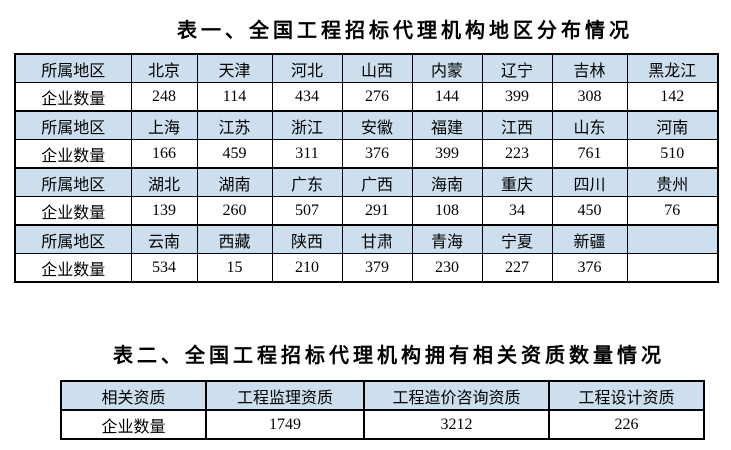 This screenshot has height=450, width=731. What do you see at coordinates (164, 268) in the screenshot?
I see `count-cell: 534` at bounding box center [164, 268].